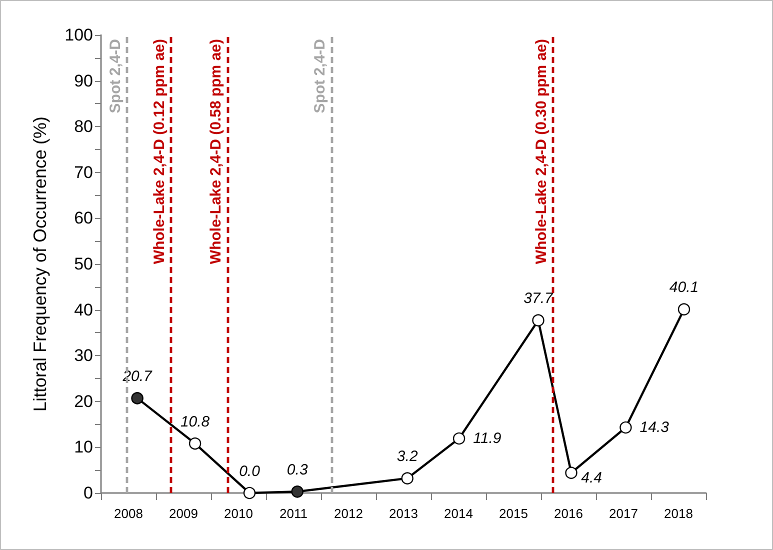  I want to click on data-label: 11.9, so click(487, 438).